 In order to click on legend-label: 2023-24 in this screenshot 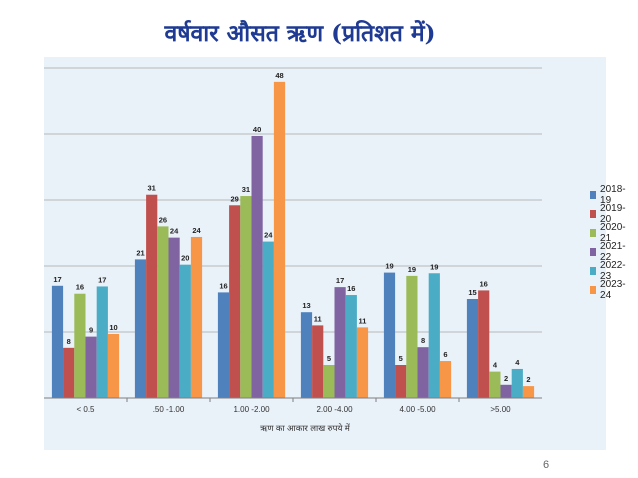, I will do `click(613, 290)`.